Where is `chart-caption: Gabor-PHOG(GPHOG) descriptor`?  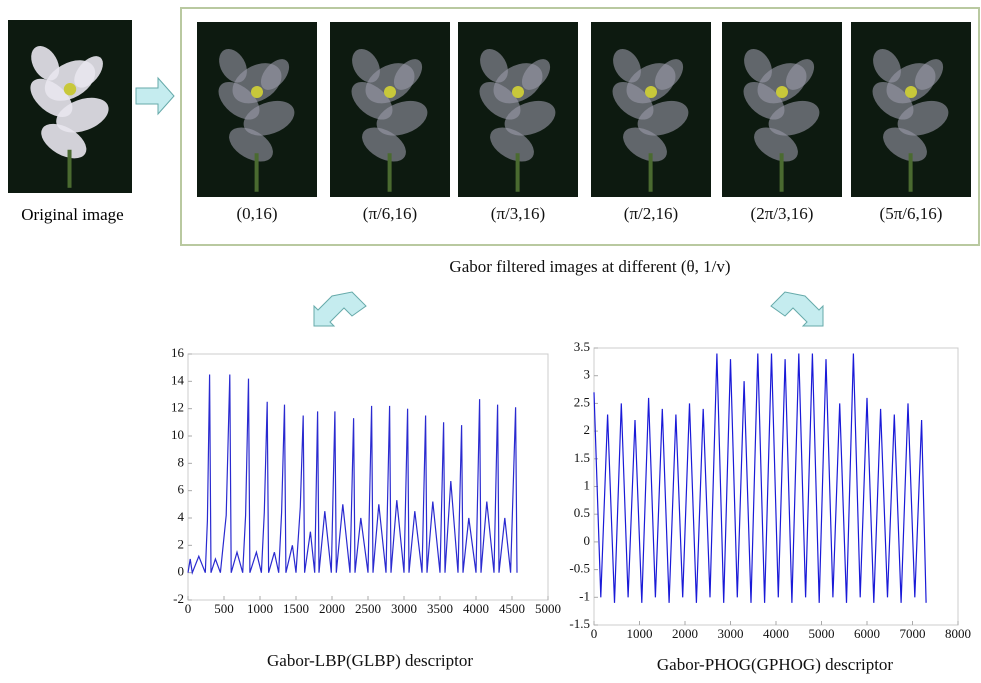 chart-caption: Gabor-PHOG(GPHOG) descriptor is located at coordinates (775, 664).